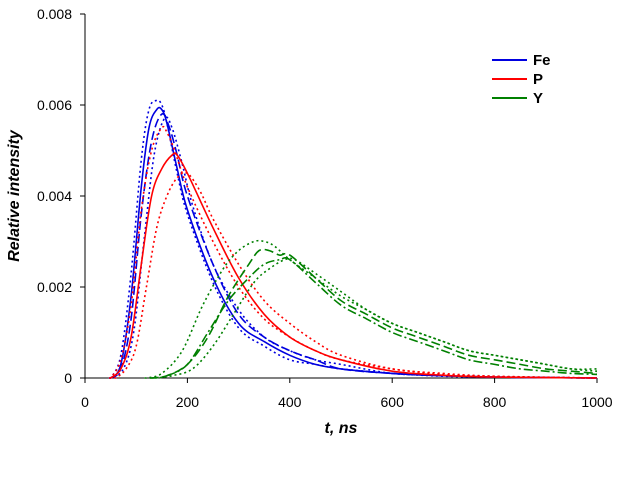 This screenshot has width=623, height=485. Describe the element at coordinates (54, 14) in the screenshot. I see `y-tick-label: 0.008` at that location.